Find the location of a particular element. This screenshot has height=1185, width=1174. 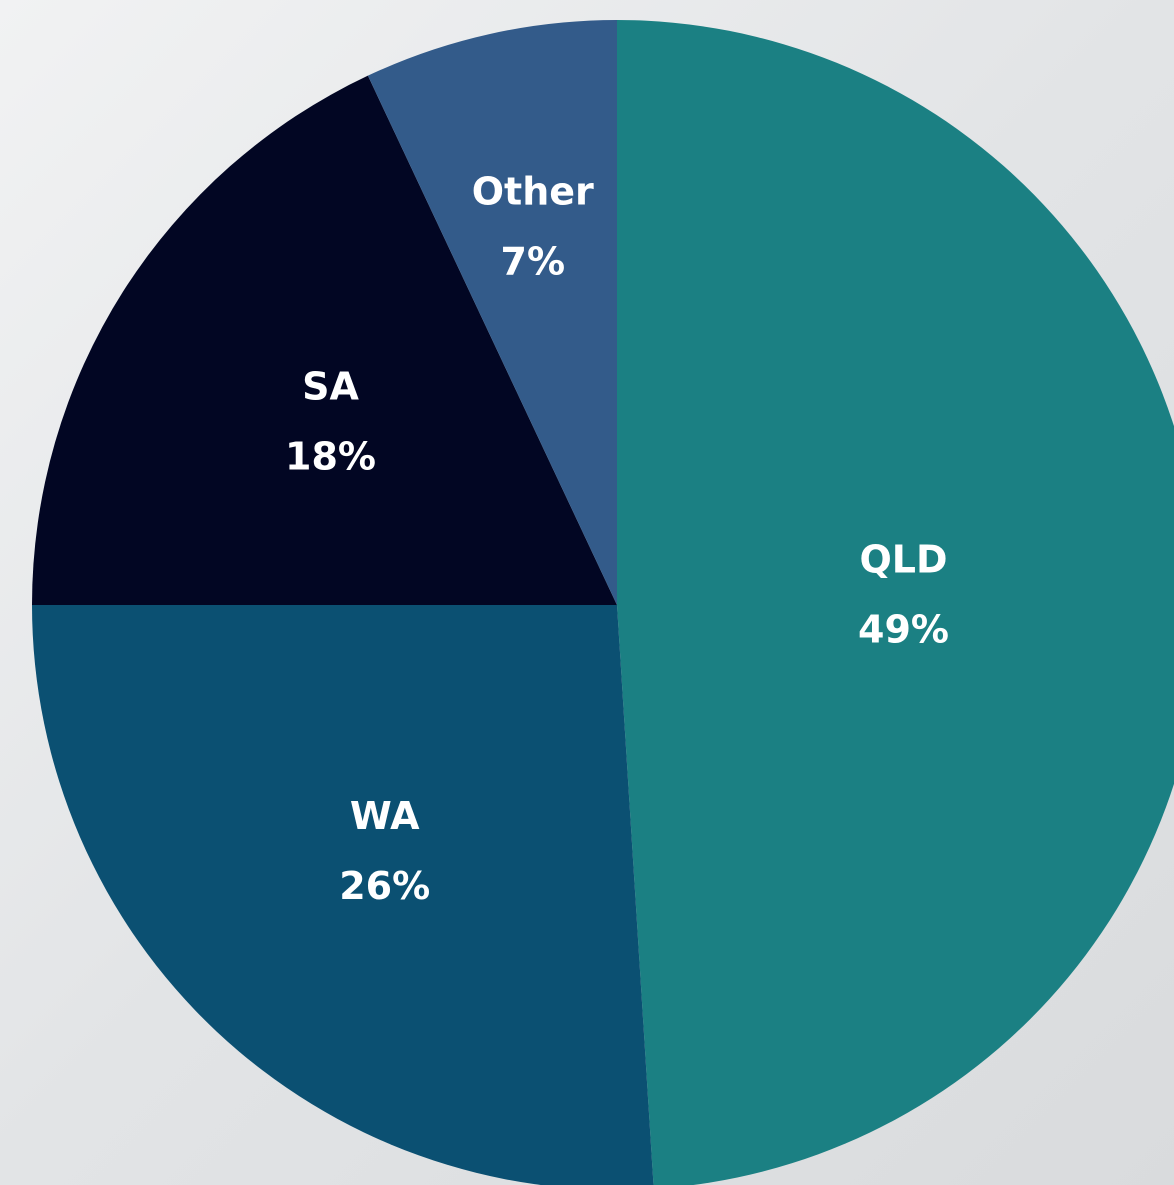

slice-label: SA is located at coordinates (330, 387).